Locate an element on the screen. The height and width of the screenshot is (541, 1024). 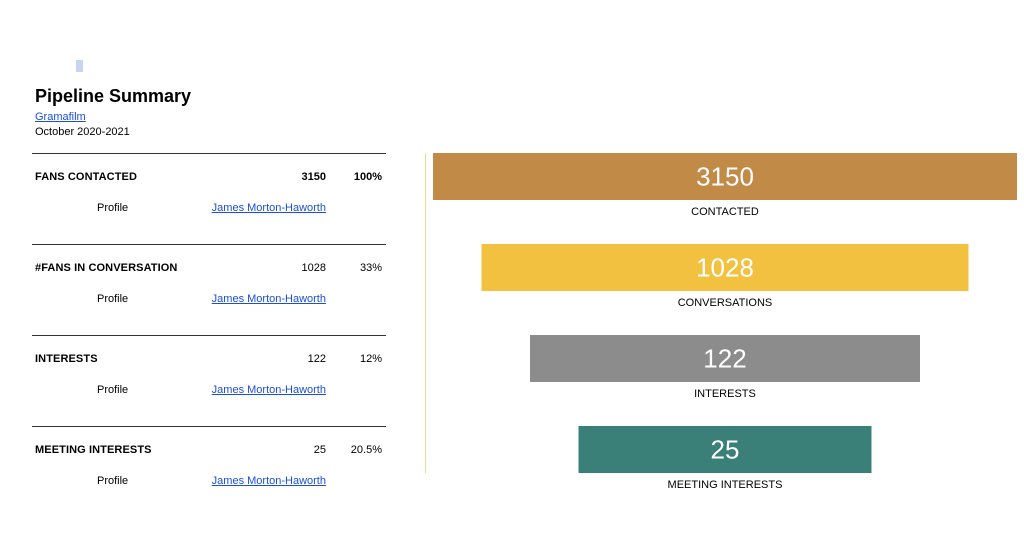
funnel-value-label: 3150 is located at coordinates (725, 177).